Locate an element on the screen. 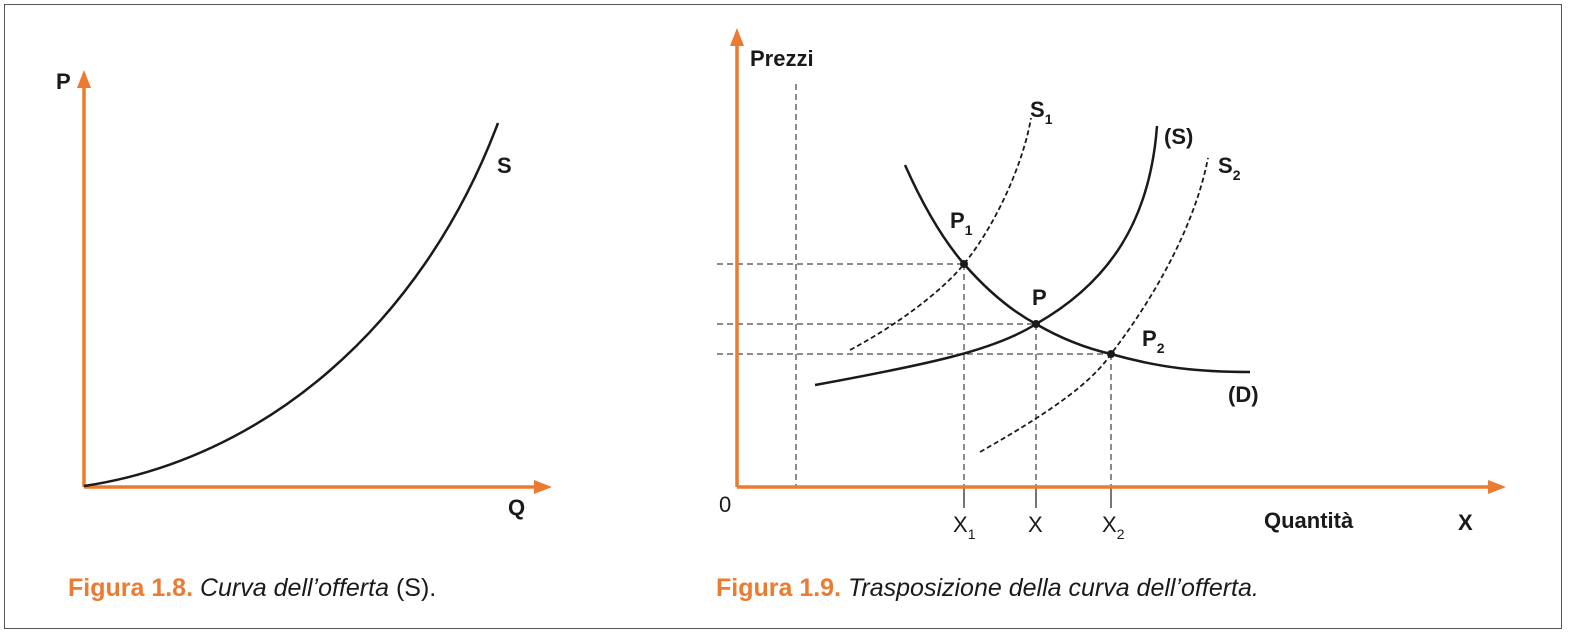 The image size is (1570, 637). curve-s1-label: S1 is located at coordinates (1041, 112).